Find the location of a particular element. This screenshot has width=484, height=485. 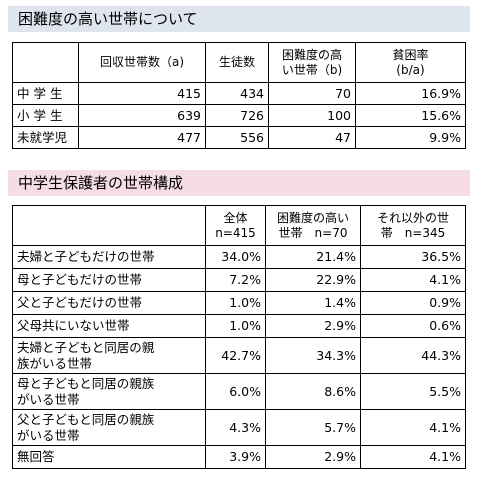

table-cell: 36.5% is located at coordinates (413, 257).